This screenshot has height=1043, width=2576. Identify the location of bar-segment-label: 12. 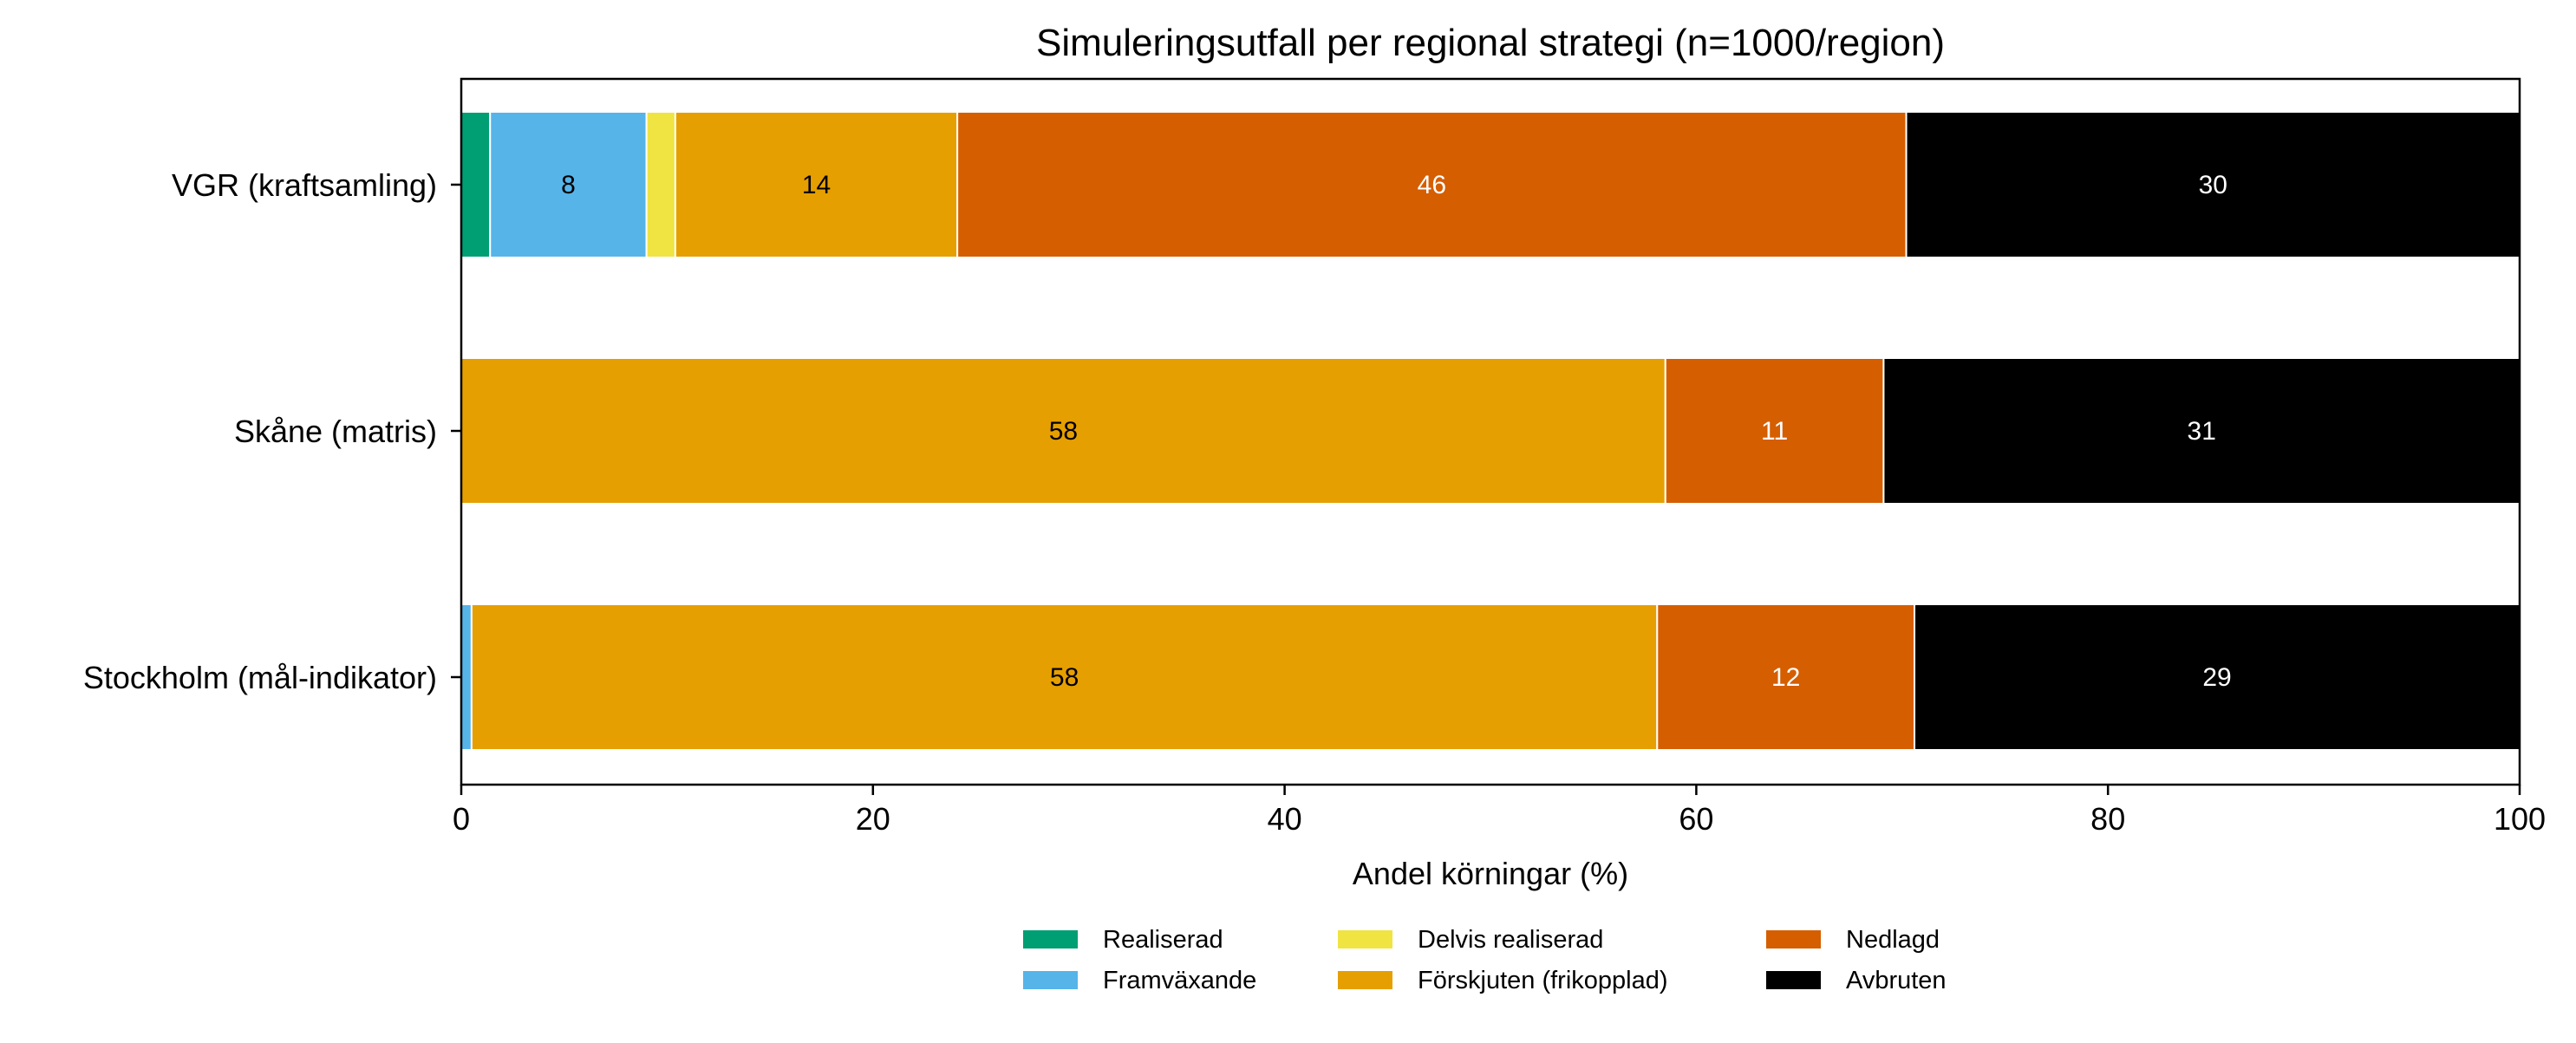
(1786, 677).